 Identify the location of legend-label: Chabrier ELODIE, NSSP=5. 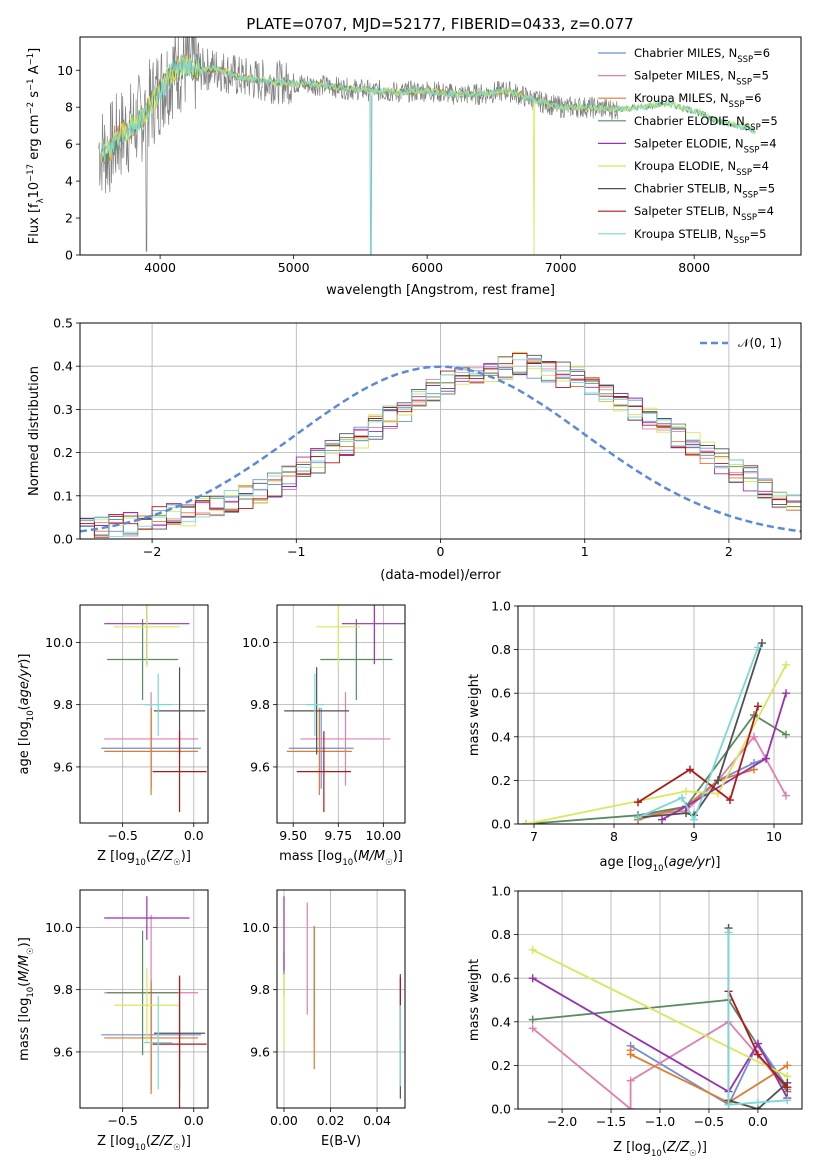
(706, 123).